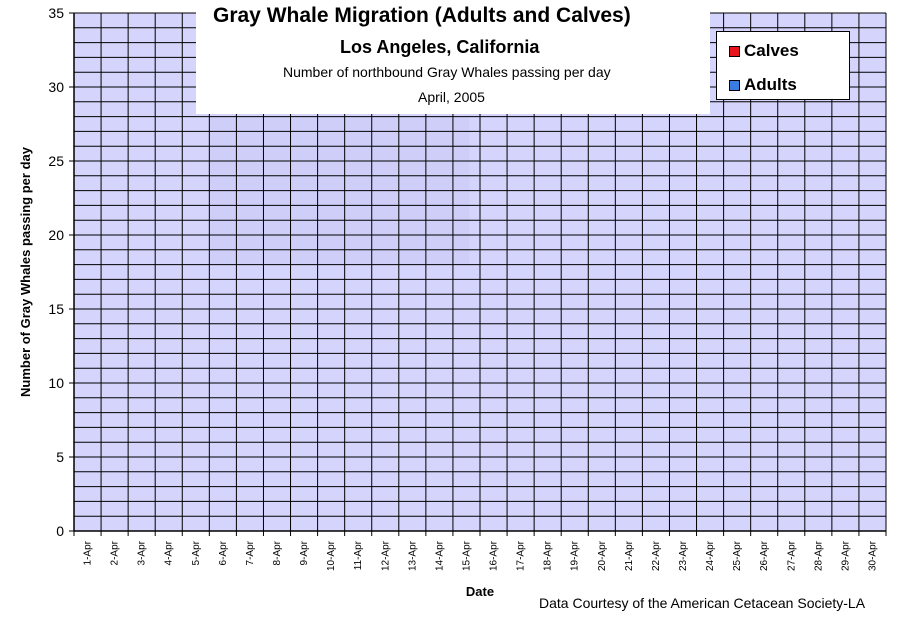  I want to click on x-tick-label: 29-Apr, so click(845, 555).